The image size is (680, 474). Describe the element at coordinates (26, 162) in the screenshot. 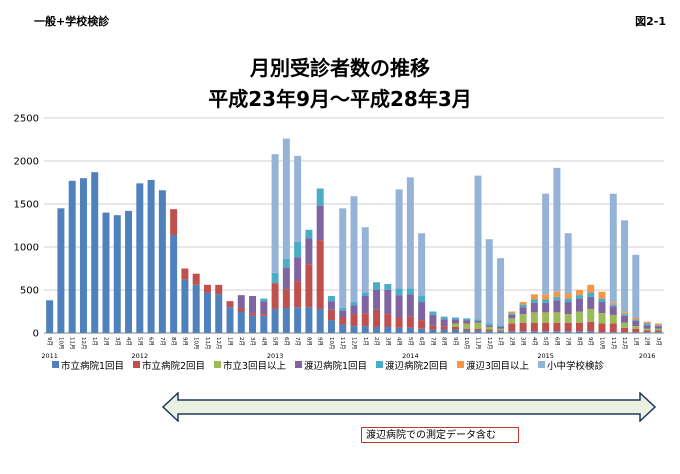

I see `y-tick-label: 2000` at that location.